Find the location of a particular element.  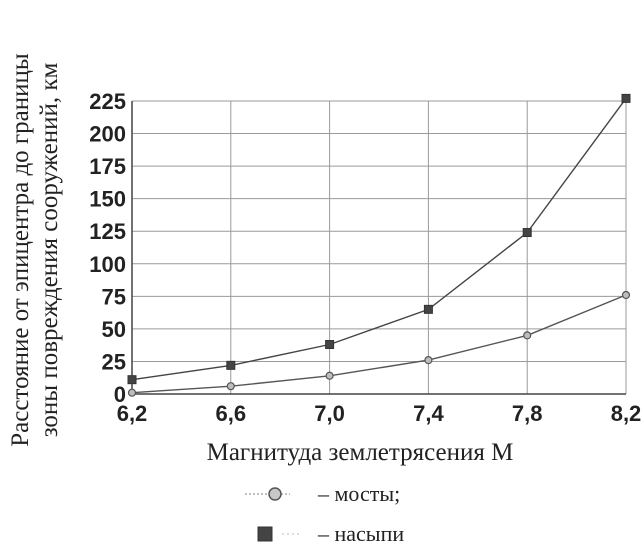

y-tick-label: 225 is located at coordinates (107, 101).